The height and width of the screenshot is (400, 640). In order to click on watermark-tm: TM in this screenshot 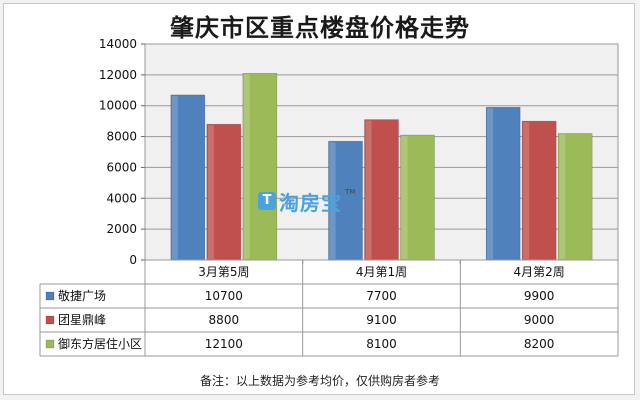, I will do `click(350, 192)`.